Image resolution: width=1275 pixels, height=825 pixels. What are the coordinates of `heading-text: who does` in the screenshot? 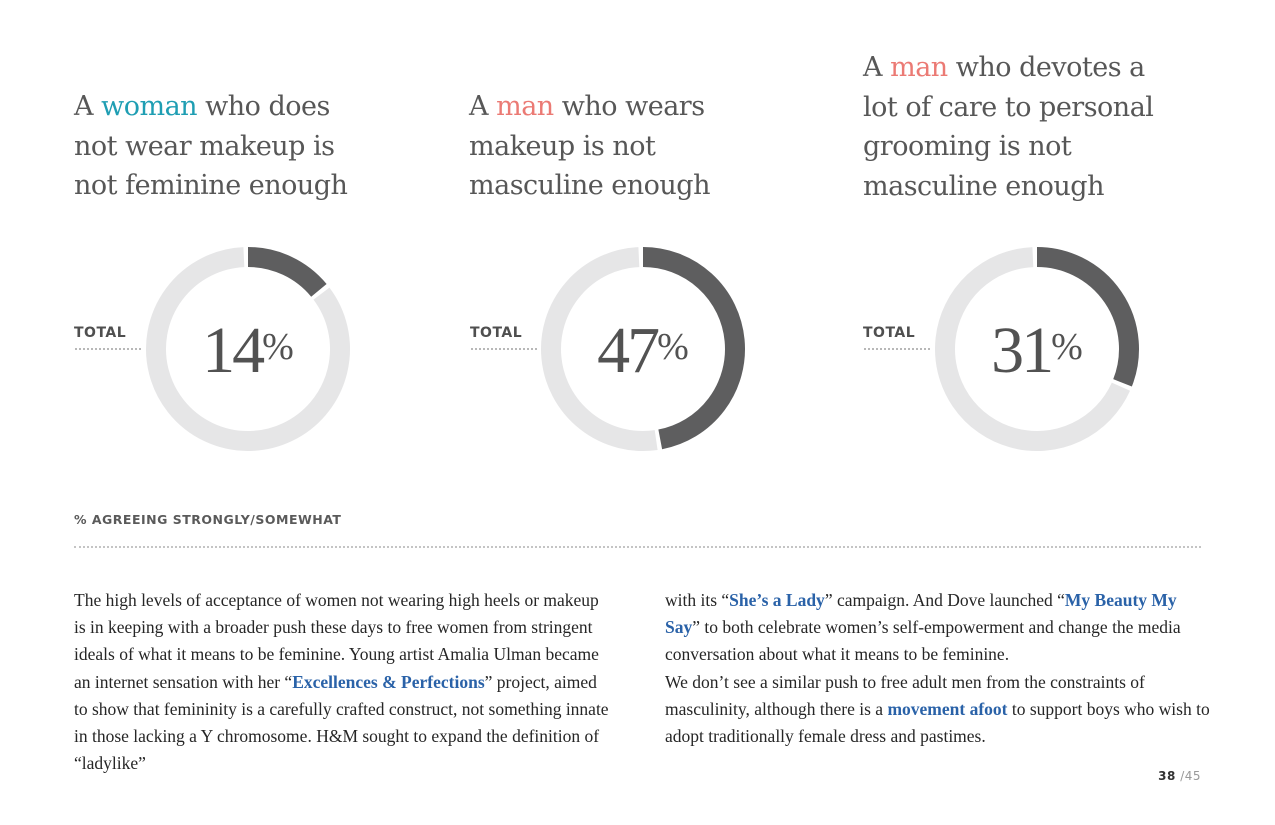 It's located at (263, 106).